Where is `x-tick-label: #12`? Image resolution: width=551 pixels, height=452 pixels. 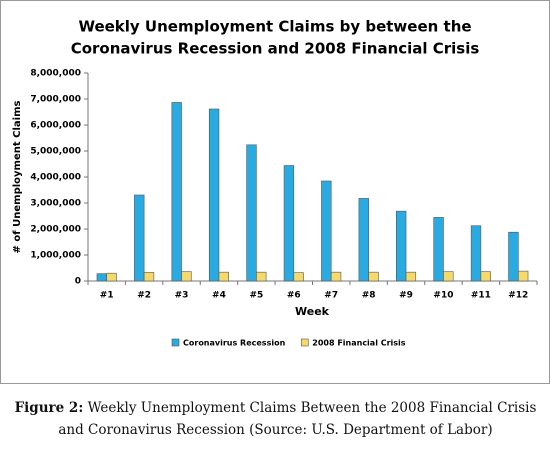
x-tick-label: #12 is located at coordinates (518, 296).